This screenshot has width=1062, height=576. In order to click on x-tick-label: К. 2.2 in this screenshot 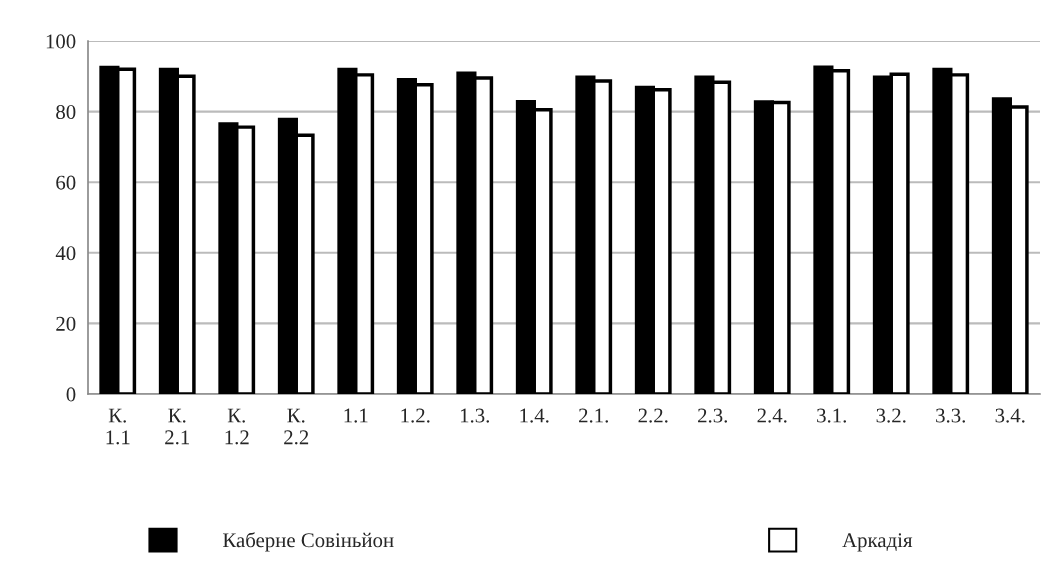, I will do `click(296, 426)`.